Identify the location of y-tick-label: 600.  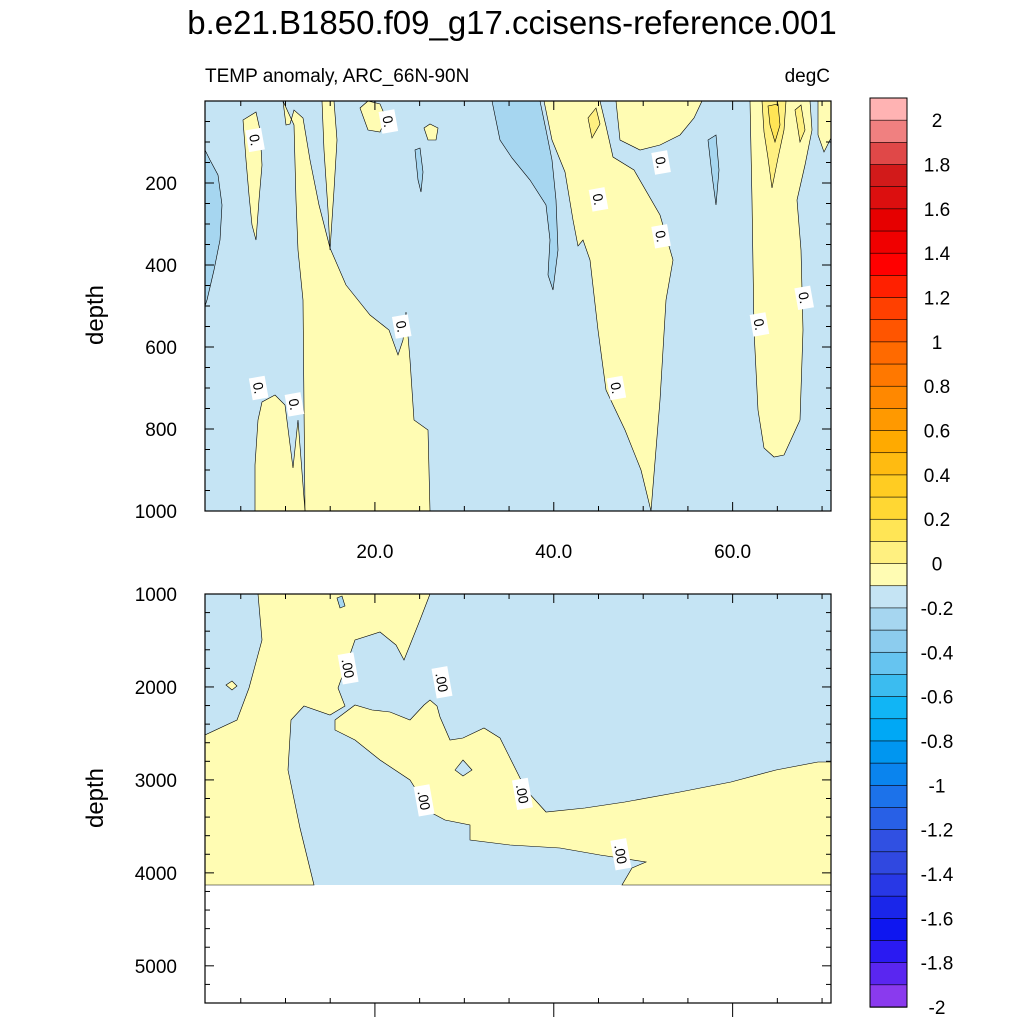
(161, 348).